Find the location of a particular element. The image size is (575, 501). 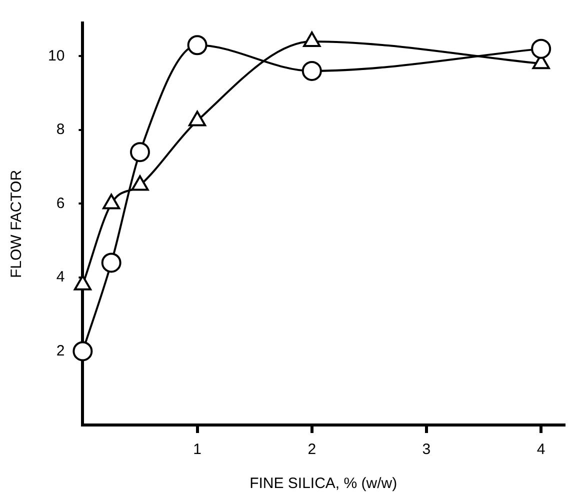

x-tick-label: 2 is located at coordinates (312, 449).